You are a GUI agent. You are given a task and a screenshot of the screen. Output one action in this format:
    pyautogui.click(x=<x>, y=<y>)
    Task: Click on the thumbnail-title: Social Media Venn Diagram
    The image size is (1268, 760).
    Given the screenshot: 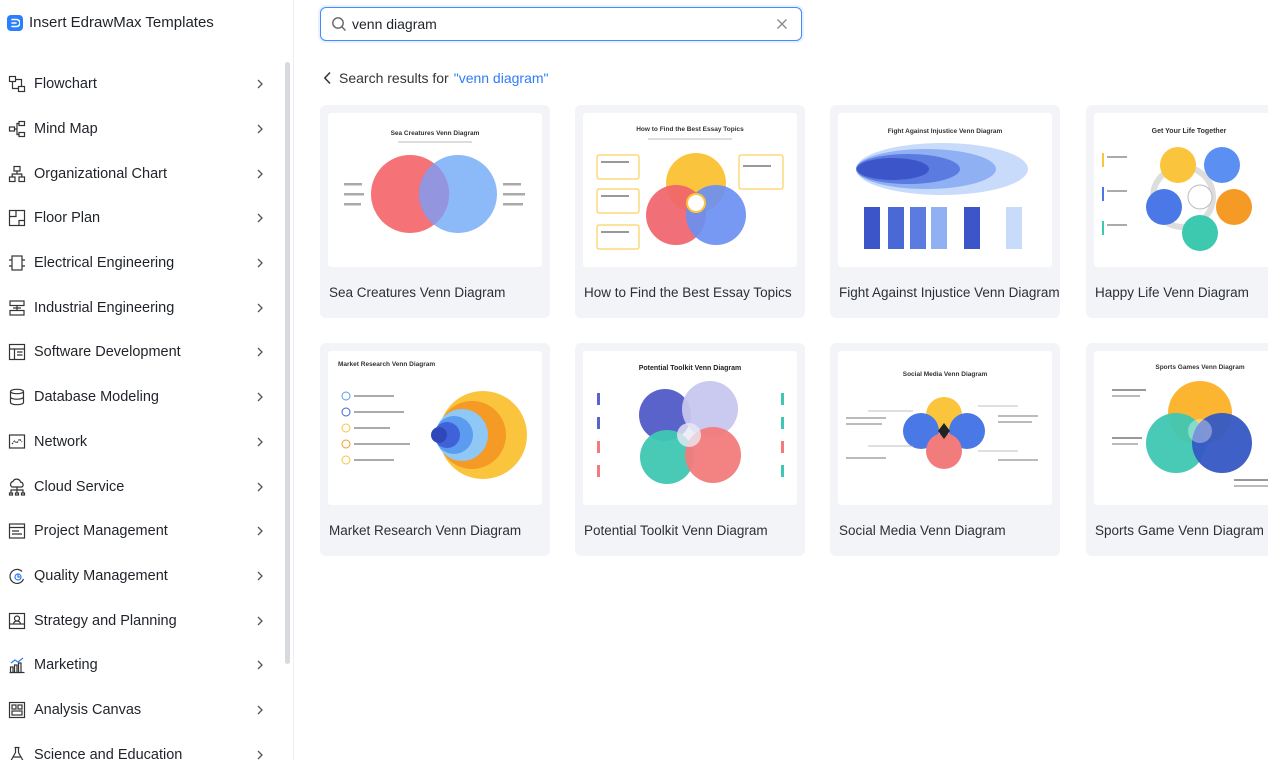 What is the action you would take?
    pyautogui.click(x=945, y=374)
    